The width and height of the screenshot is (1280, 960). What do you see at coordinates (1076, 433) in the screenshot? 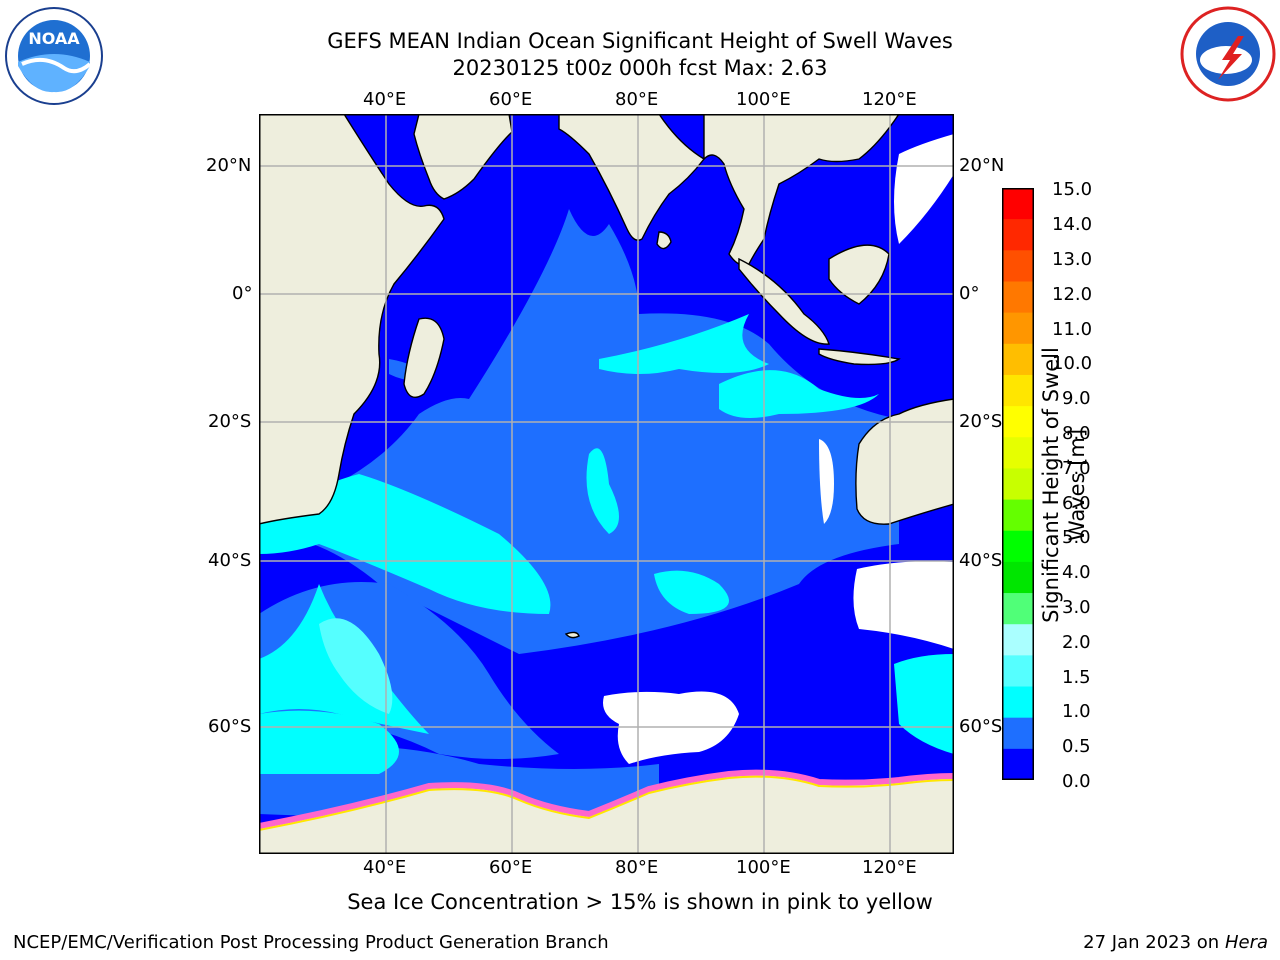
I see `colorbar-tick: 8.0` at bounding box center [1076, 433].